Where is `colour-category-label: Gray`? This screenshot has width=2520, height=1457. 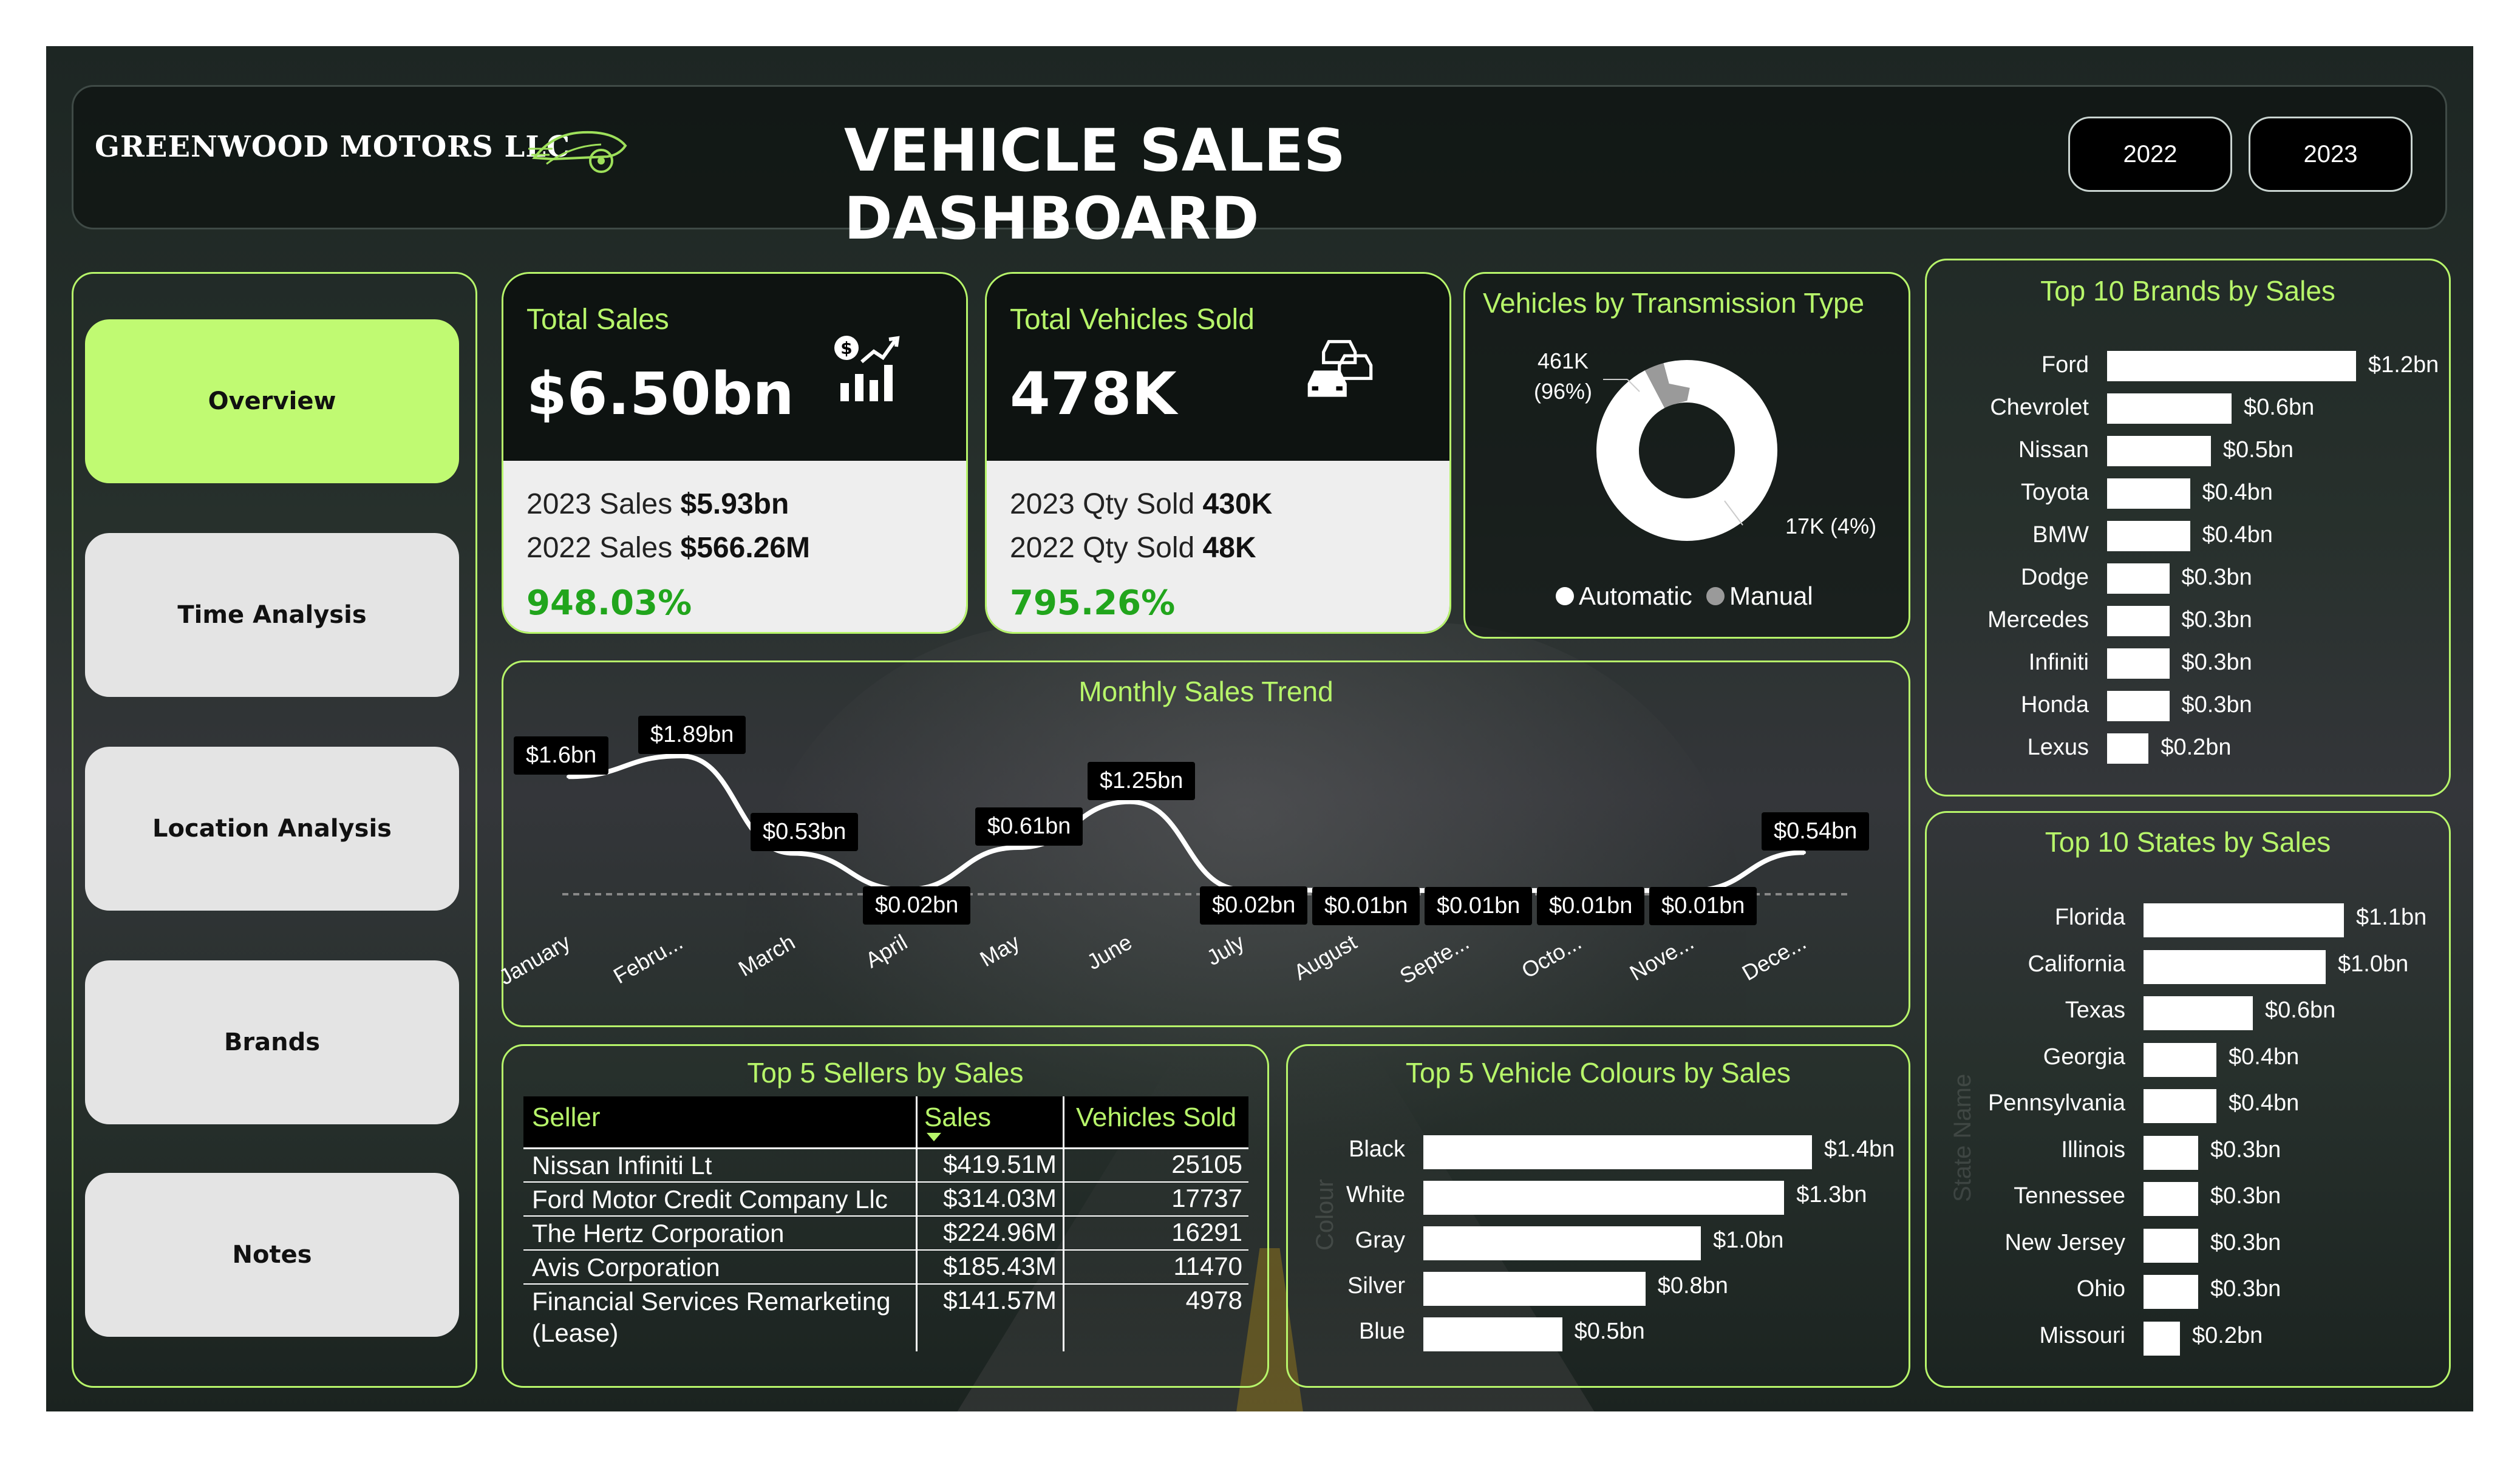
colour-category-label: Gray is located at coordinates (1380, 1240).